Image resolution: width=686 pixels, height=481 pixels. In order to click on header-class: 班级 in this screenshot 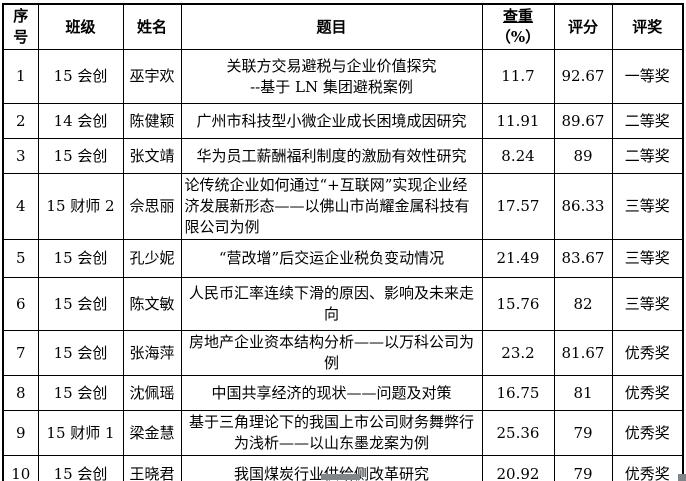, I will do `click(80, 26)`.